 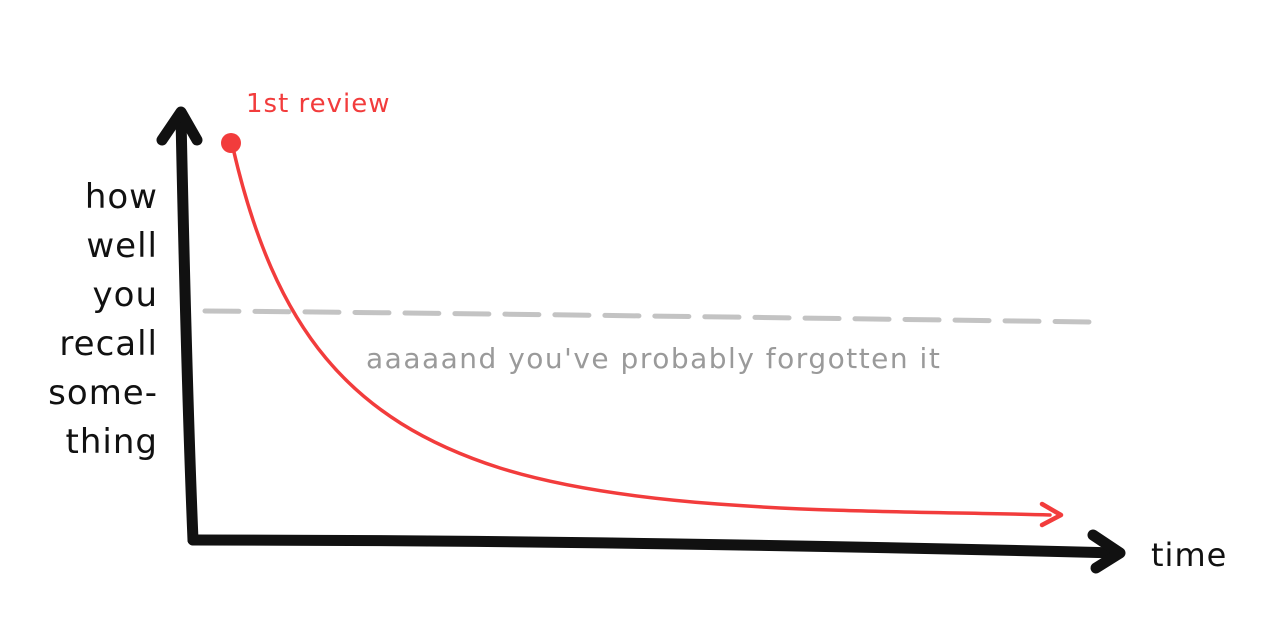 I want to click on y-axis-label: how well you recall some- thing, so click(x=103, y=319).